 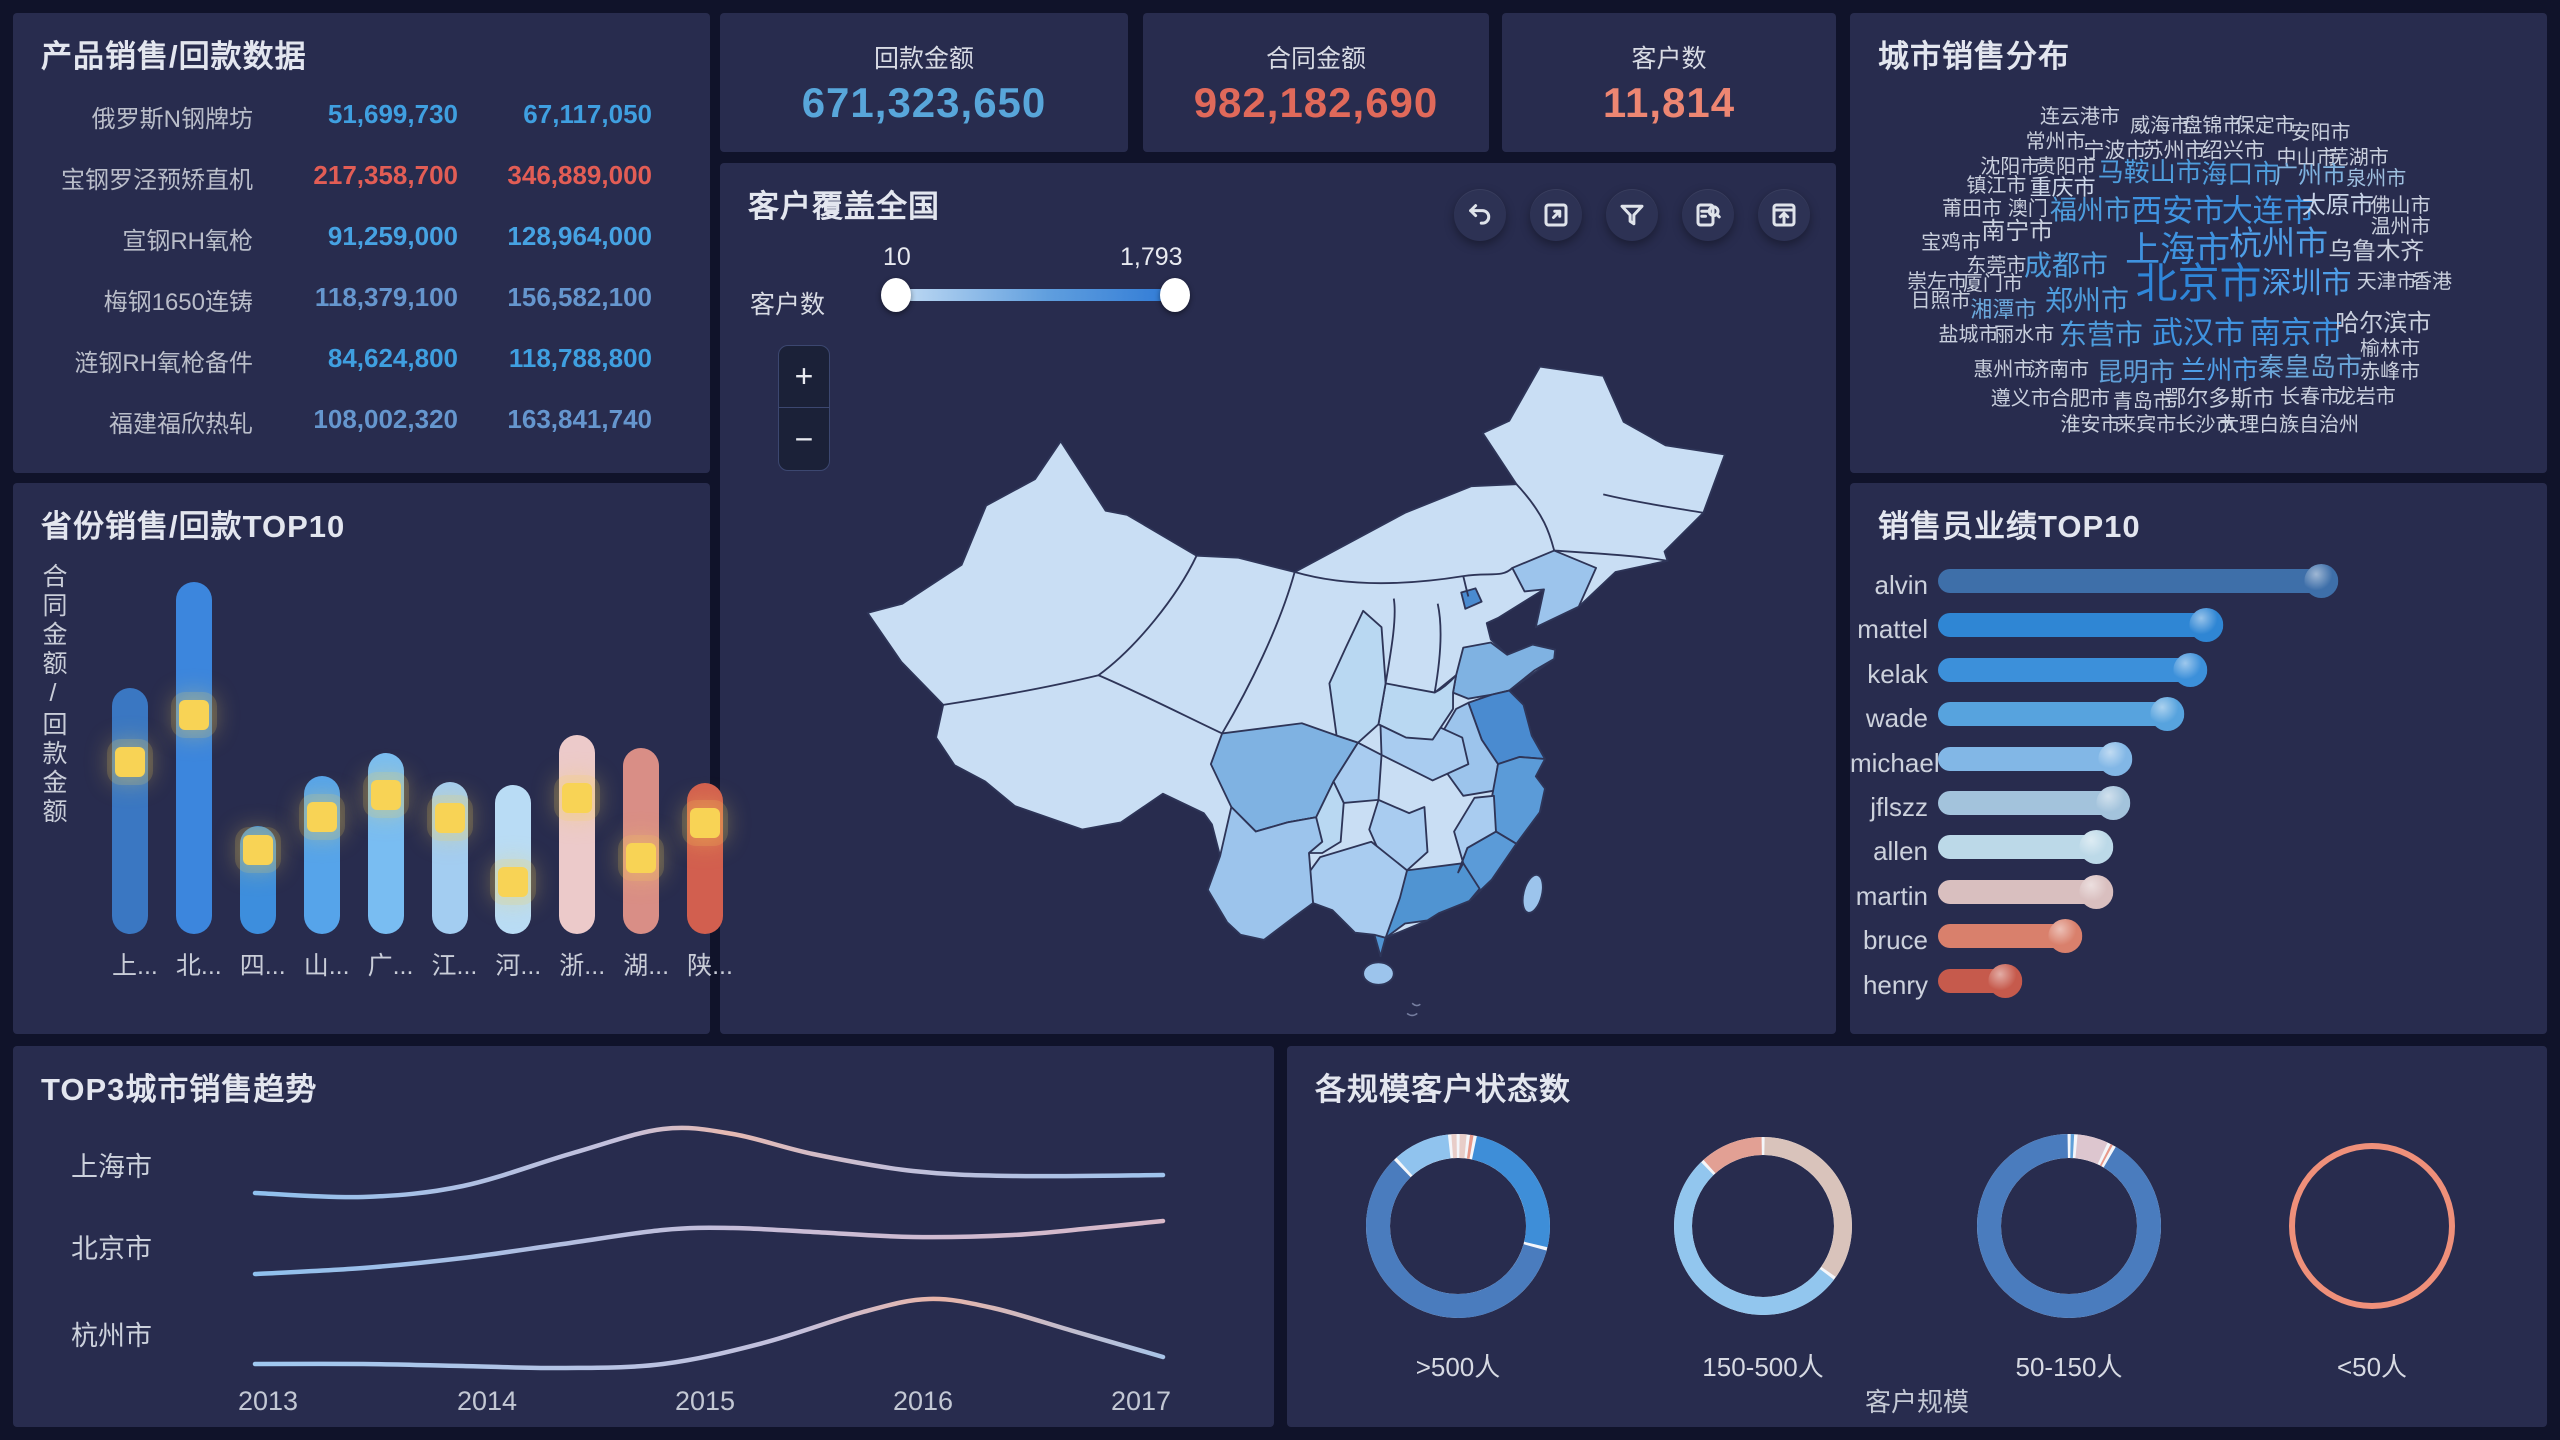 I want to click on product-payment-value: 346,889,000, so click(x=579, y=175).